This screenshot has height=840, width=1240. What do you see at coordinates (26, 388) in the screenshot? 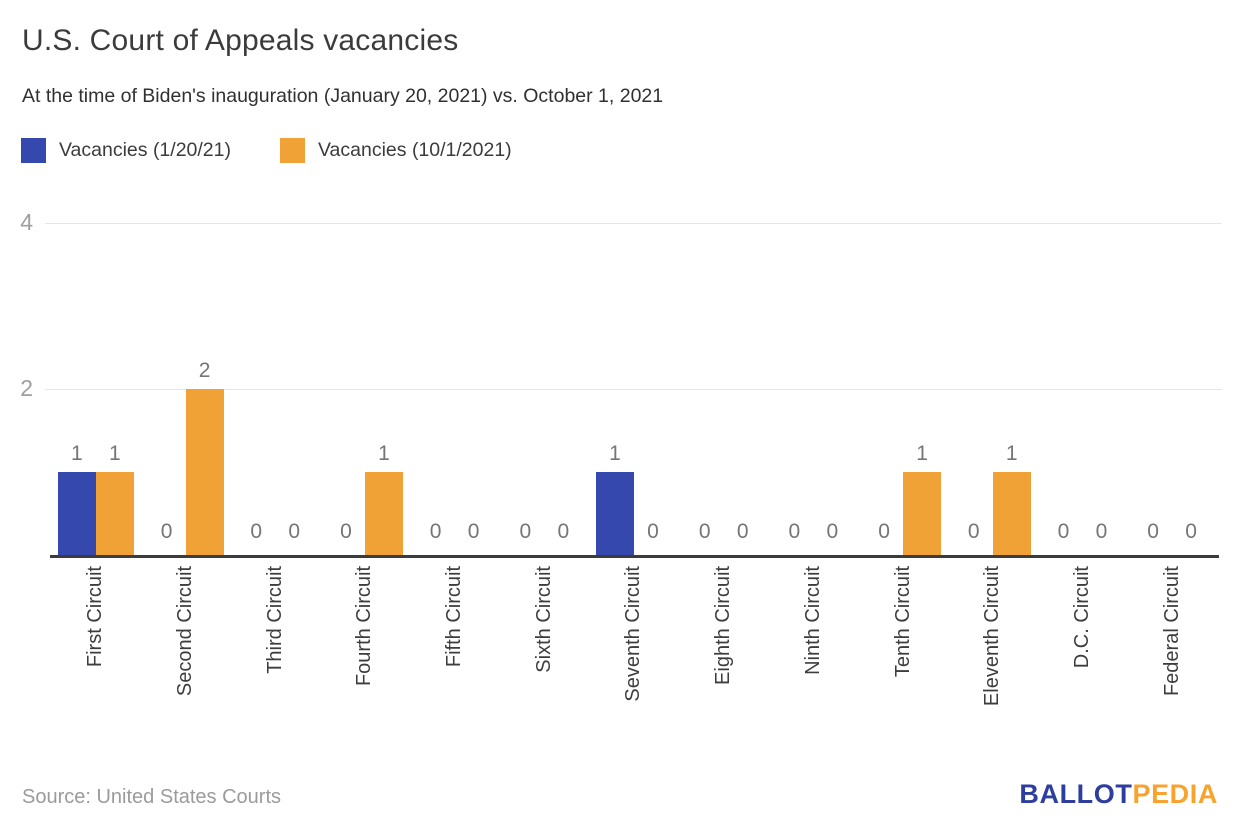
I see `y-tick-label-2: 2` at bounding box center [26, 388].